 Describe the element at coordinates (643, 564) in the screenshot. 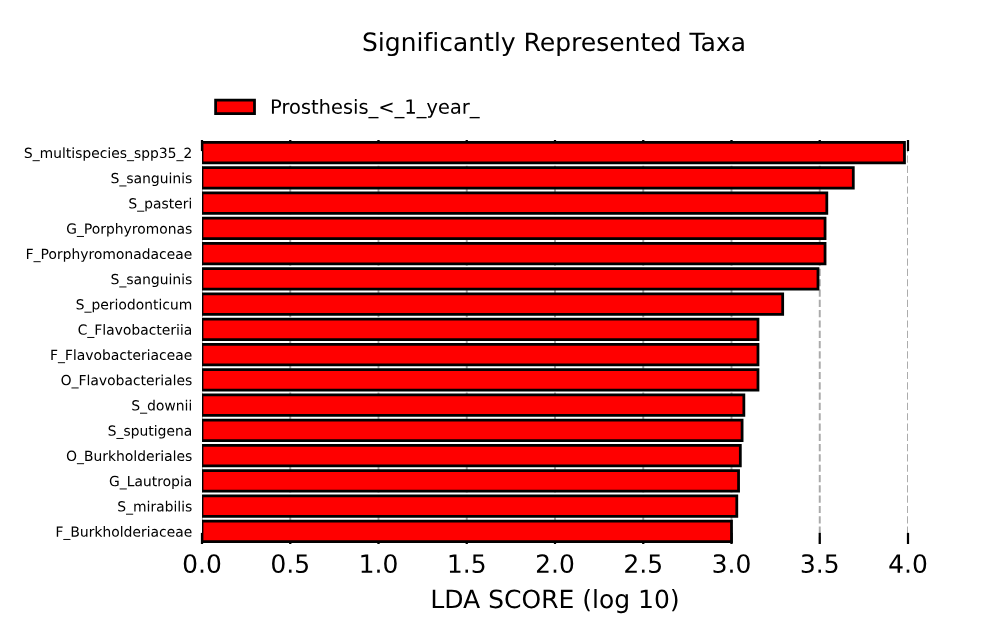

I see `x-tick-label: 2.5` at that location.